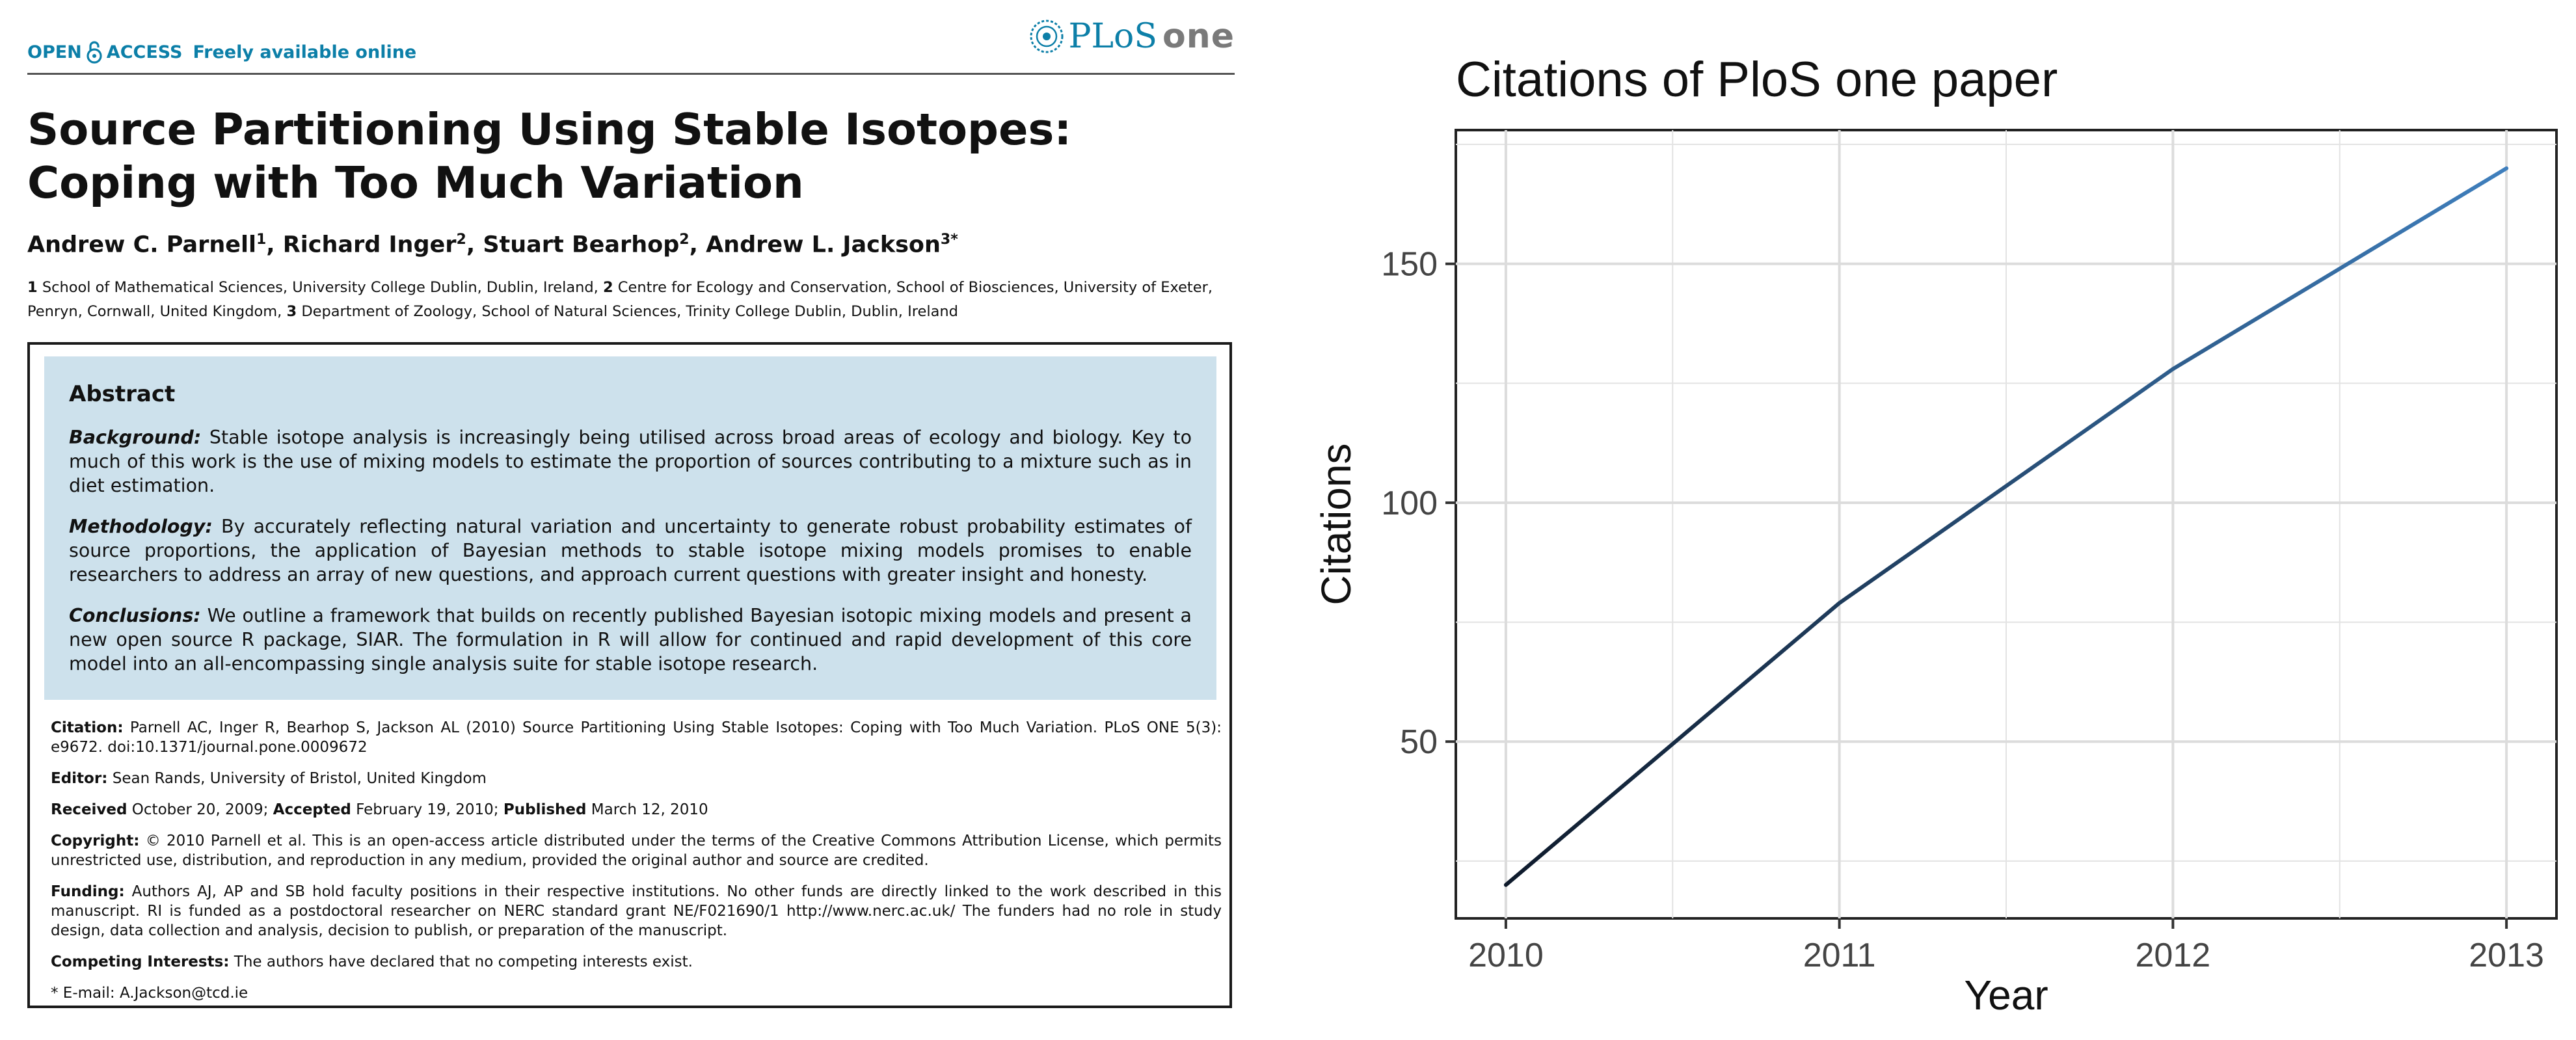 This screenshot has height=1040, width=2576. Describe the element at coordinates (2173, 956) in the screenshot. I see `x-tick-label: 2012` at that location.